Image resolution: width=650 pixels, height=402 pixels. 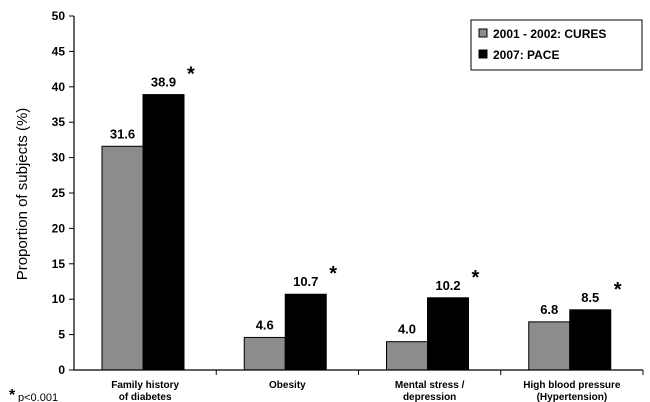 I want to click on y-tick-label: 20, so click(x=59, y=228).